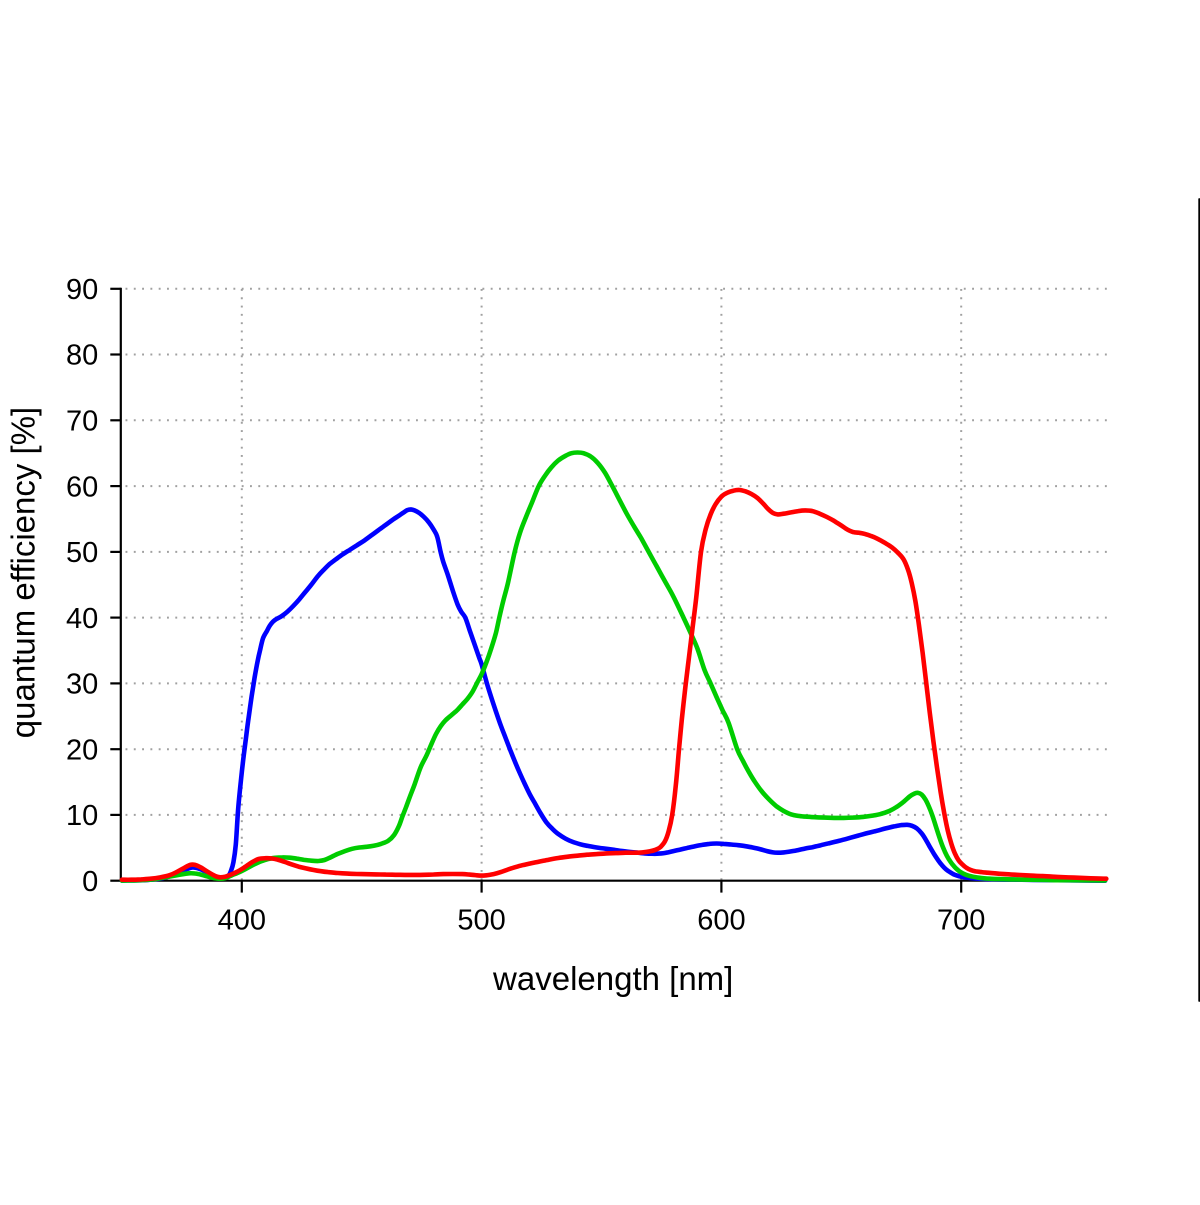  Describe the element at coordinates (82, 487) in the screenshot. I see `svg-text: 60` at that location.